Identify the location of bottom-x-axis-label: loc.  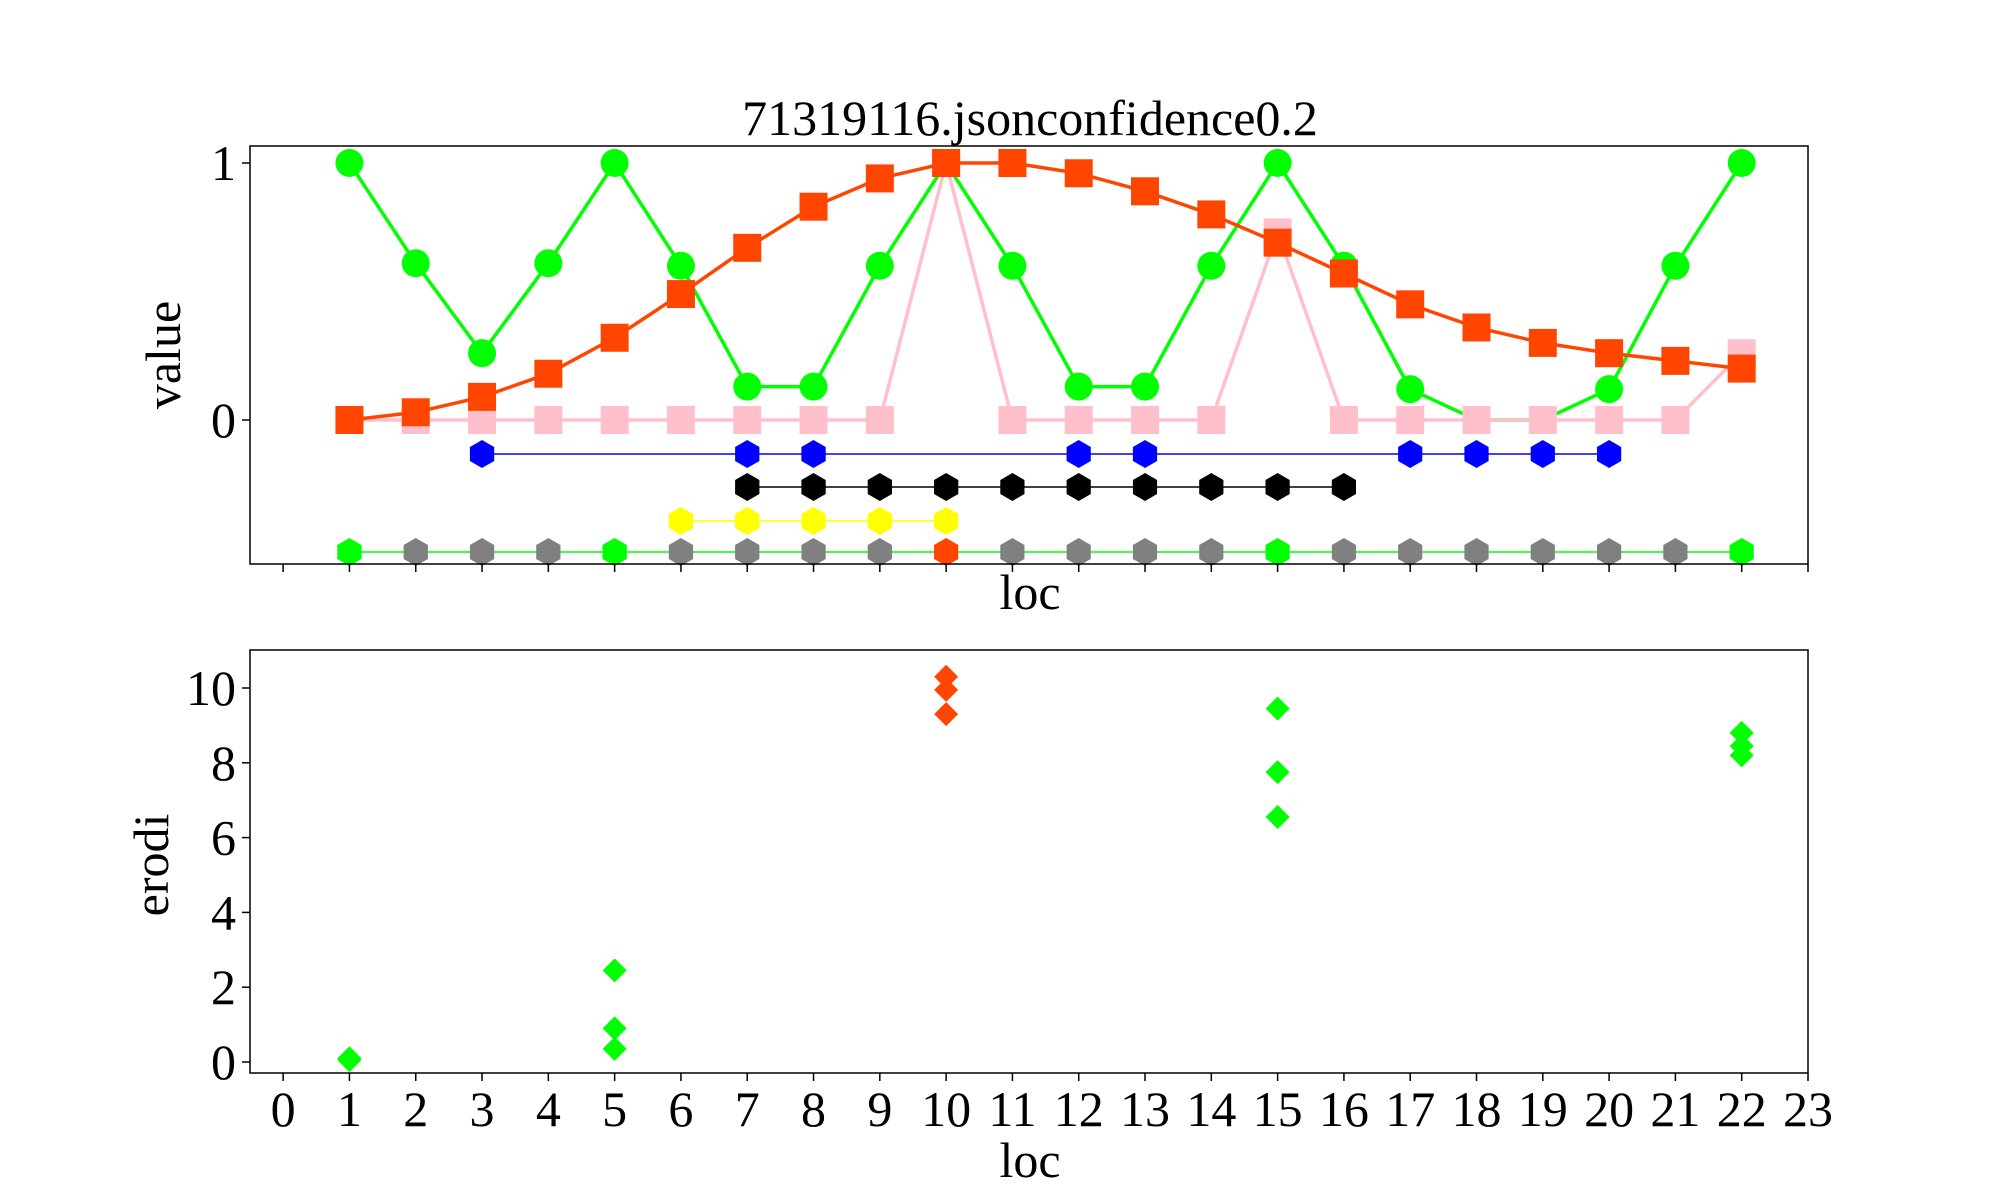
(1029, 1160).